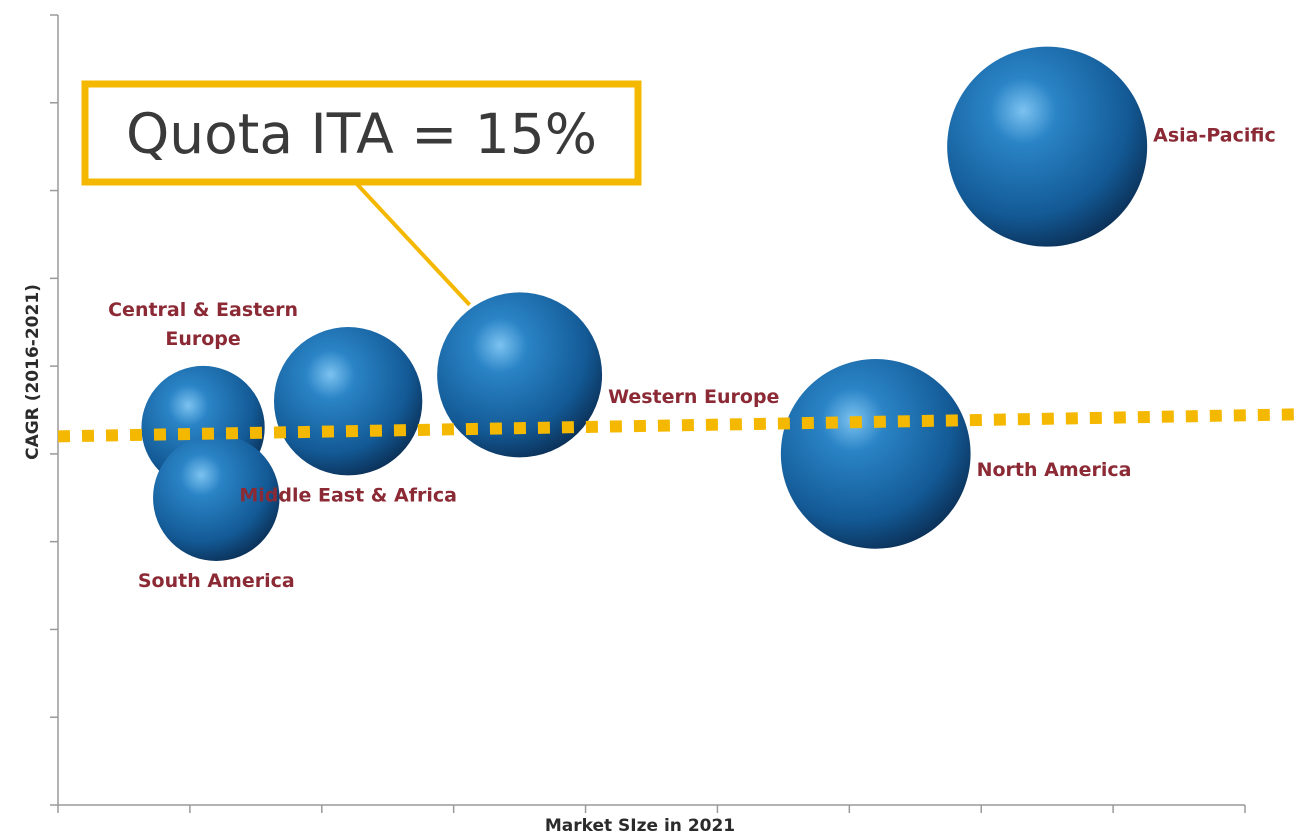  I want to click on bubble-label-western-europe: Western Europe, so click(693, 397).